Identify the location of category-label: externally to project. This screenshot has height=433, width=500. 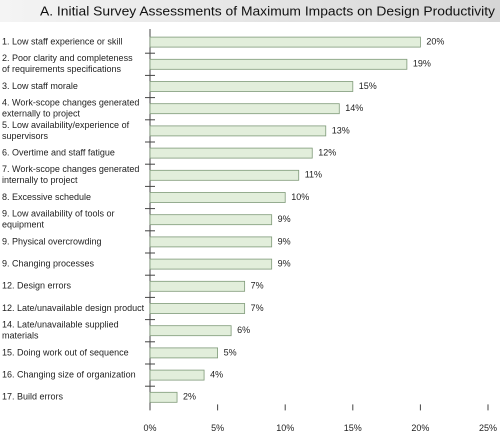
(41, 114).